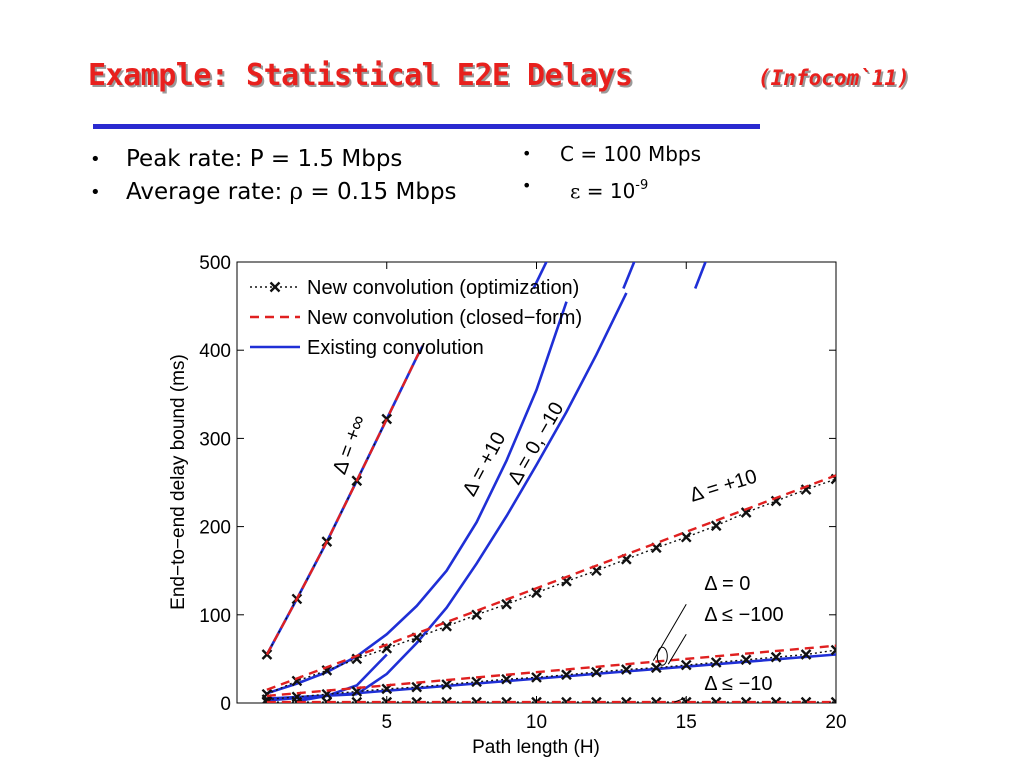  I want to click on series-closed-form-0-100-line, so click(551, 671).